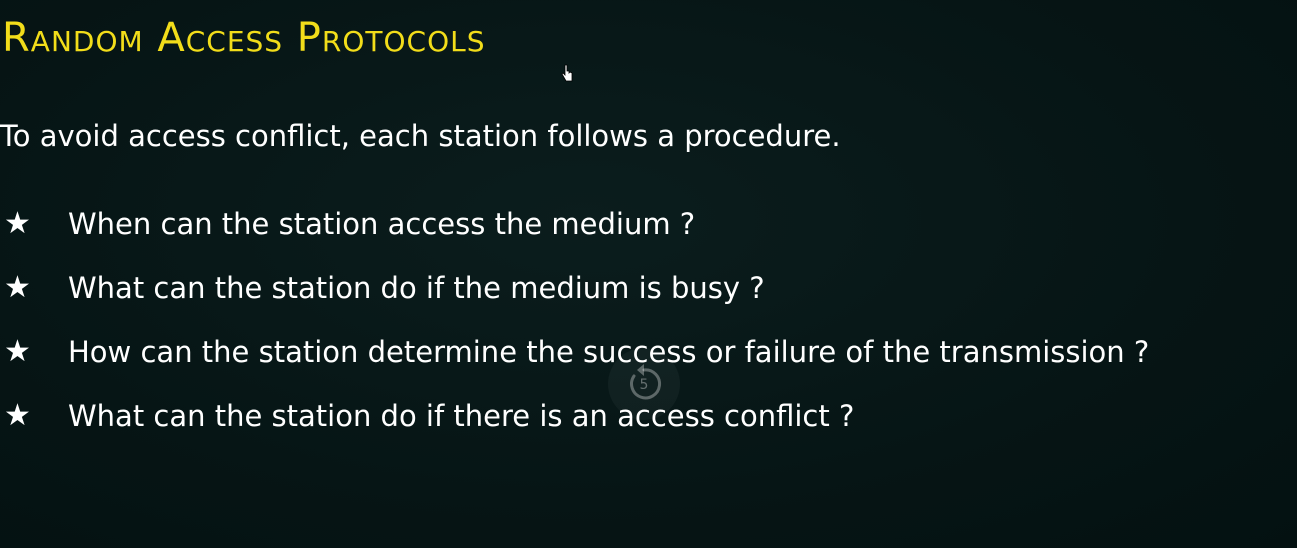 This screenshot has width=1297, height=548. I want to click on replay-seconds-label: 5, so click(644, 385).